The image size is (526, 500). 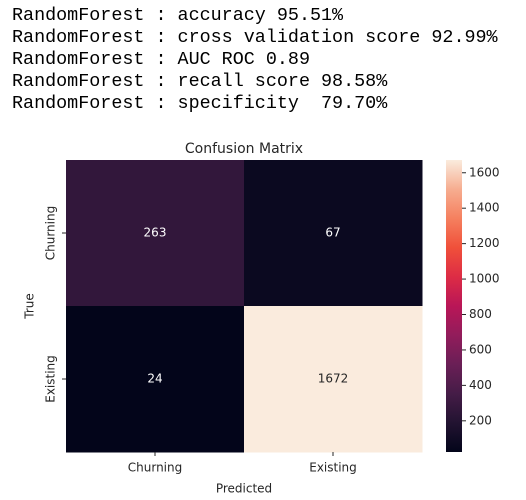 I want to click on cell-label: 24, so click(x=154, y=379).